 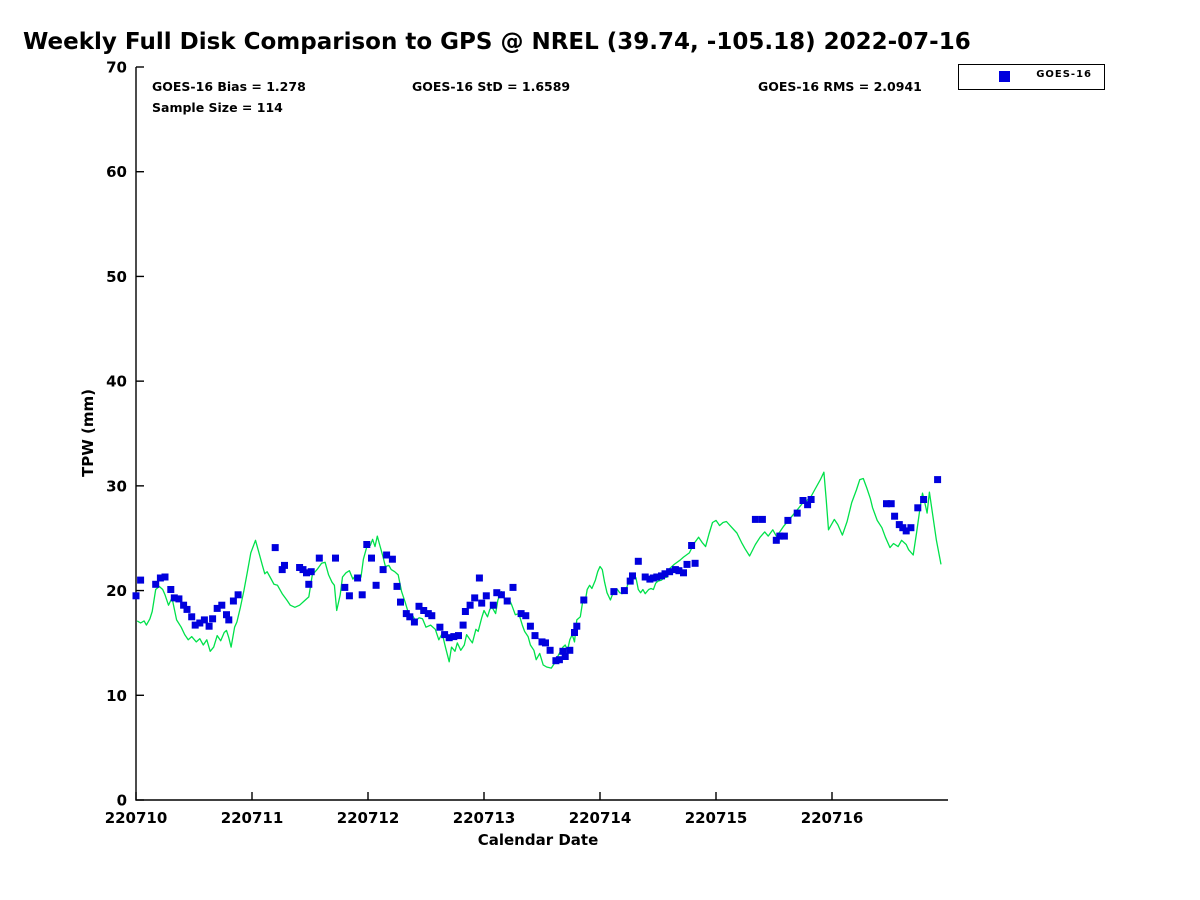 I want to click on y-tick-label: 40, so click(x=116, y=382).